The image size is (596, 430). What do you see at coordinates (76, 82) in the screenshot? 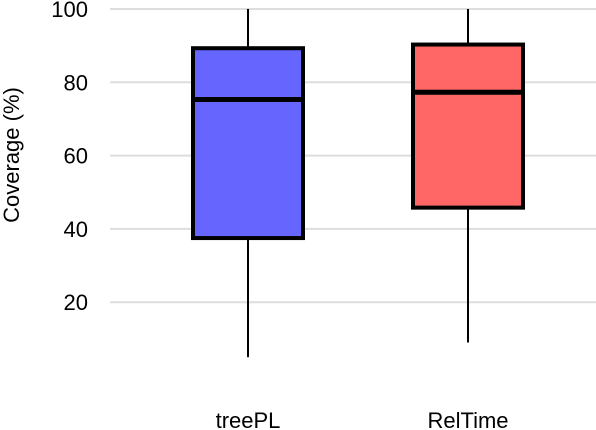
I see `y-tick-label: 80` at bounding box center [76, 82].